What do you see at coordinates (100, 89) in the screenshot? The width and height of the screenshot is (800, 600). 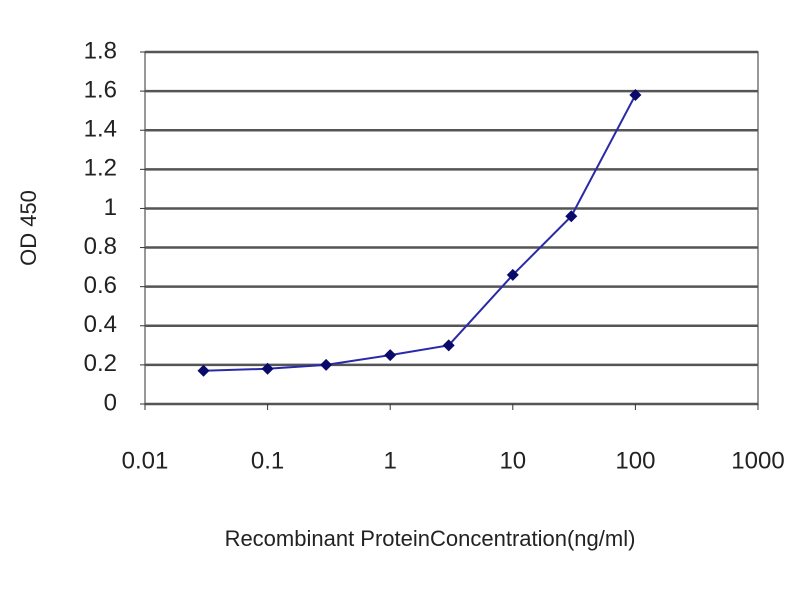 I see `y-tick-label: 1.6` at bounding box center [100, 89].